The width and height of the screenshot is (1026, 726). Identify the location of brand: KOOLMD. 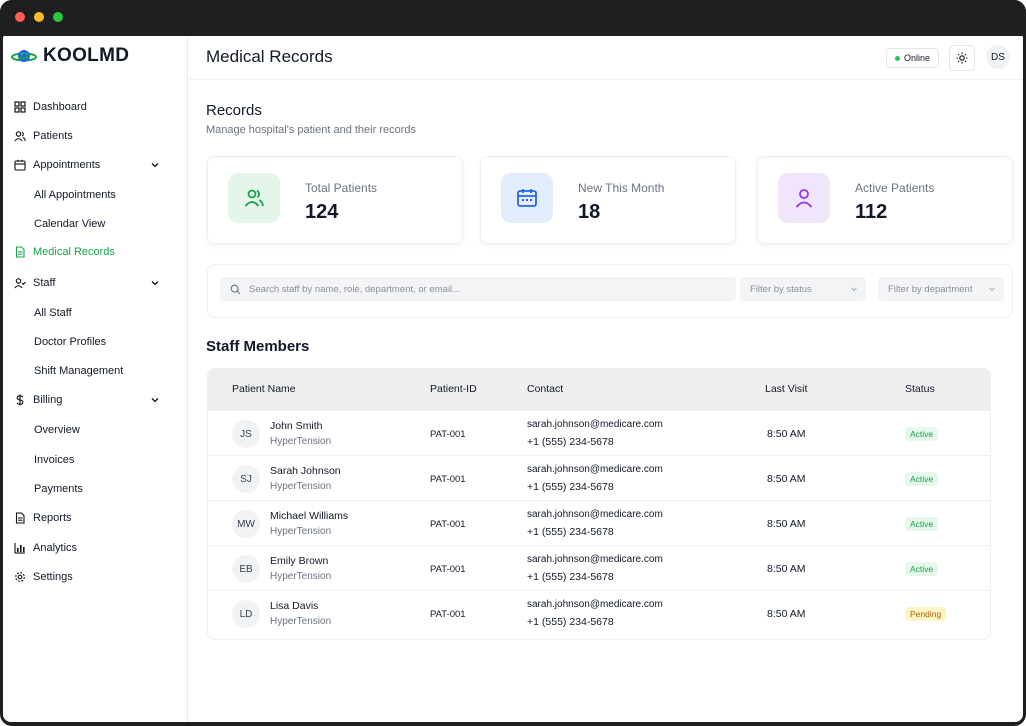
(70, 56).